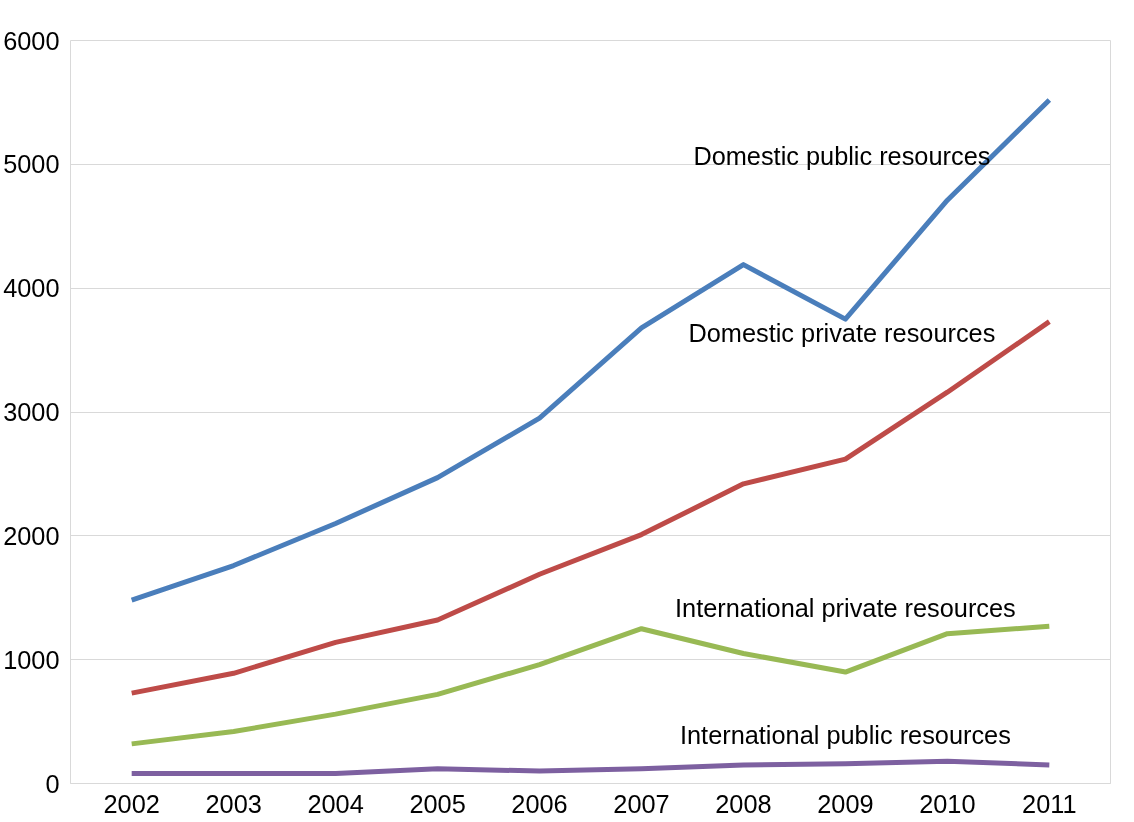  Describe the element at coordinates (947, 803) in the screenshot. I see `x-tick-label: 2010` at that location.